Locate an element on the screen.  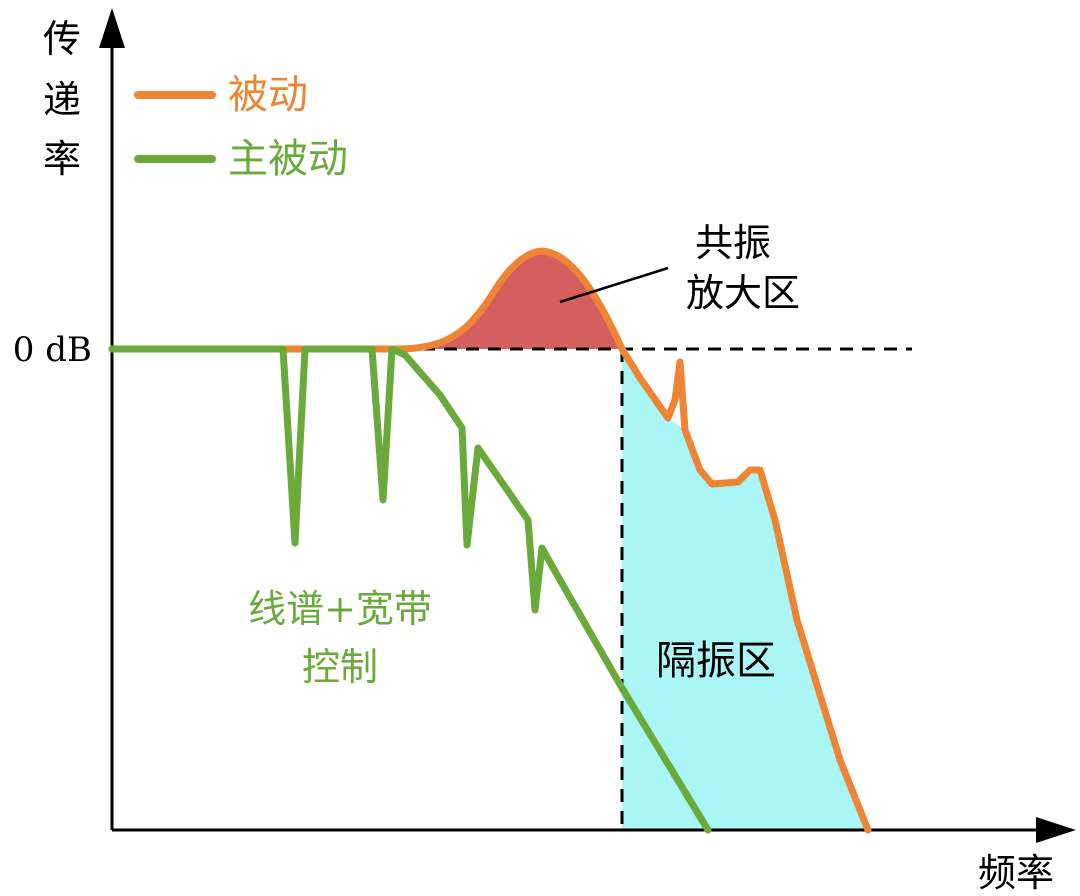
isolation-label: 隔振区 is located at coordinates (716, 661).